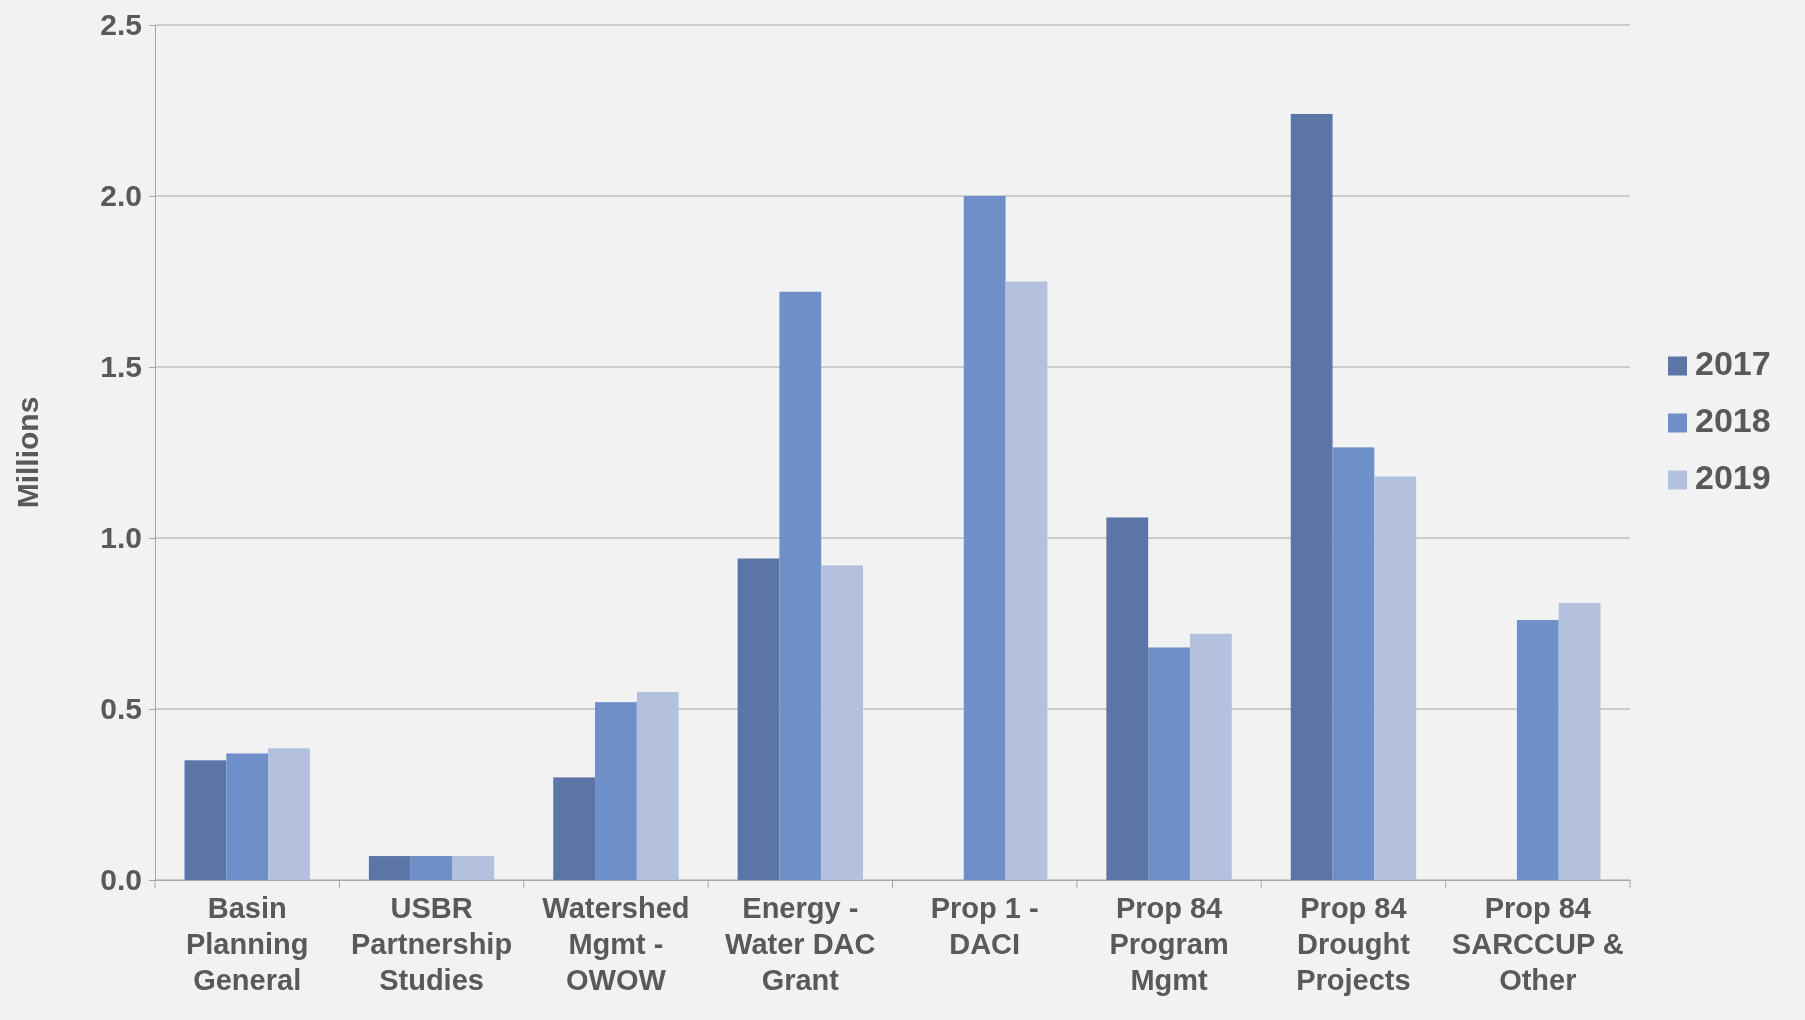 This screenshot has height=1020, width=1805. What do you see at coordinates (121, 25) in the screenshot?
I see `y-tick-label: 2.5` at bounding box center [121, 25].